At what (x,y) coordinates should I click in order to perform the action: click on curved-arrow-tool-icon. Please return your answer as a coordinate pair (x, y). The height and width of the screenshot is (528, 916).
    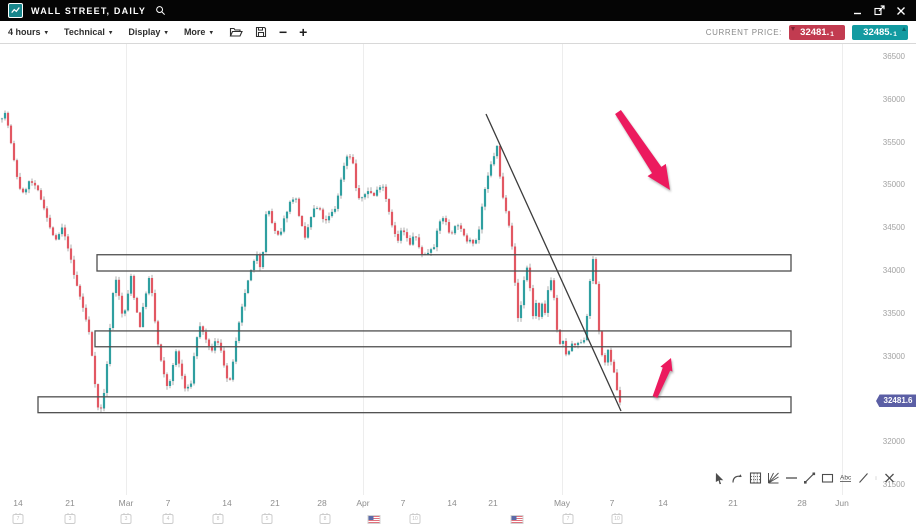
    Looking at the image, I should click on (737, 478).